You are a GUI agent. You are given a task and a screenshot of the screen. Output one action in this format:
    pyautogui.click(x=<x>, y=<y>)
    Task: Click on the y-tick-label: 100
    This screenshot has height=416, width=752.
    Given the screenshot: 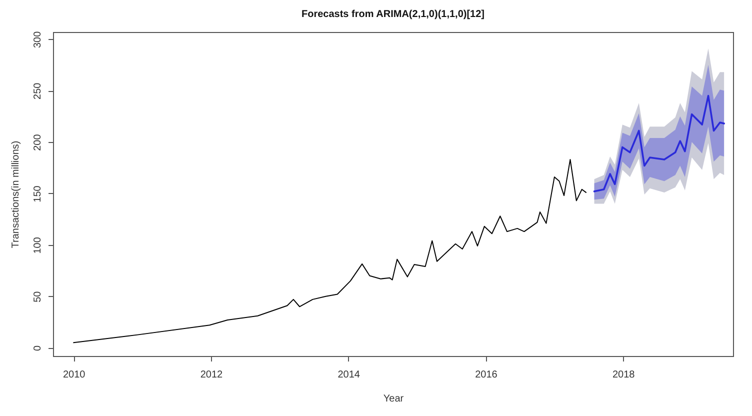 What is the action you would take?
    pyautogui.click(x=38, y=245)
    